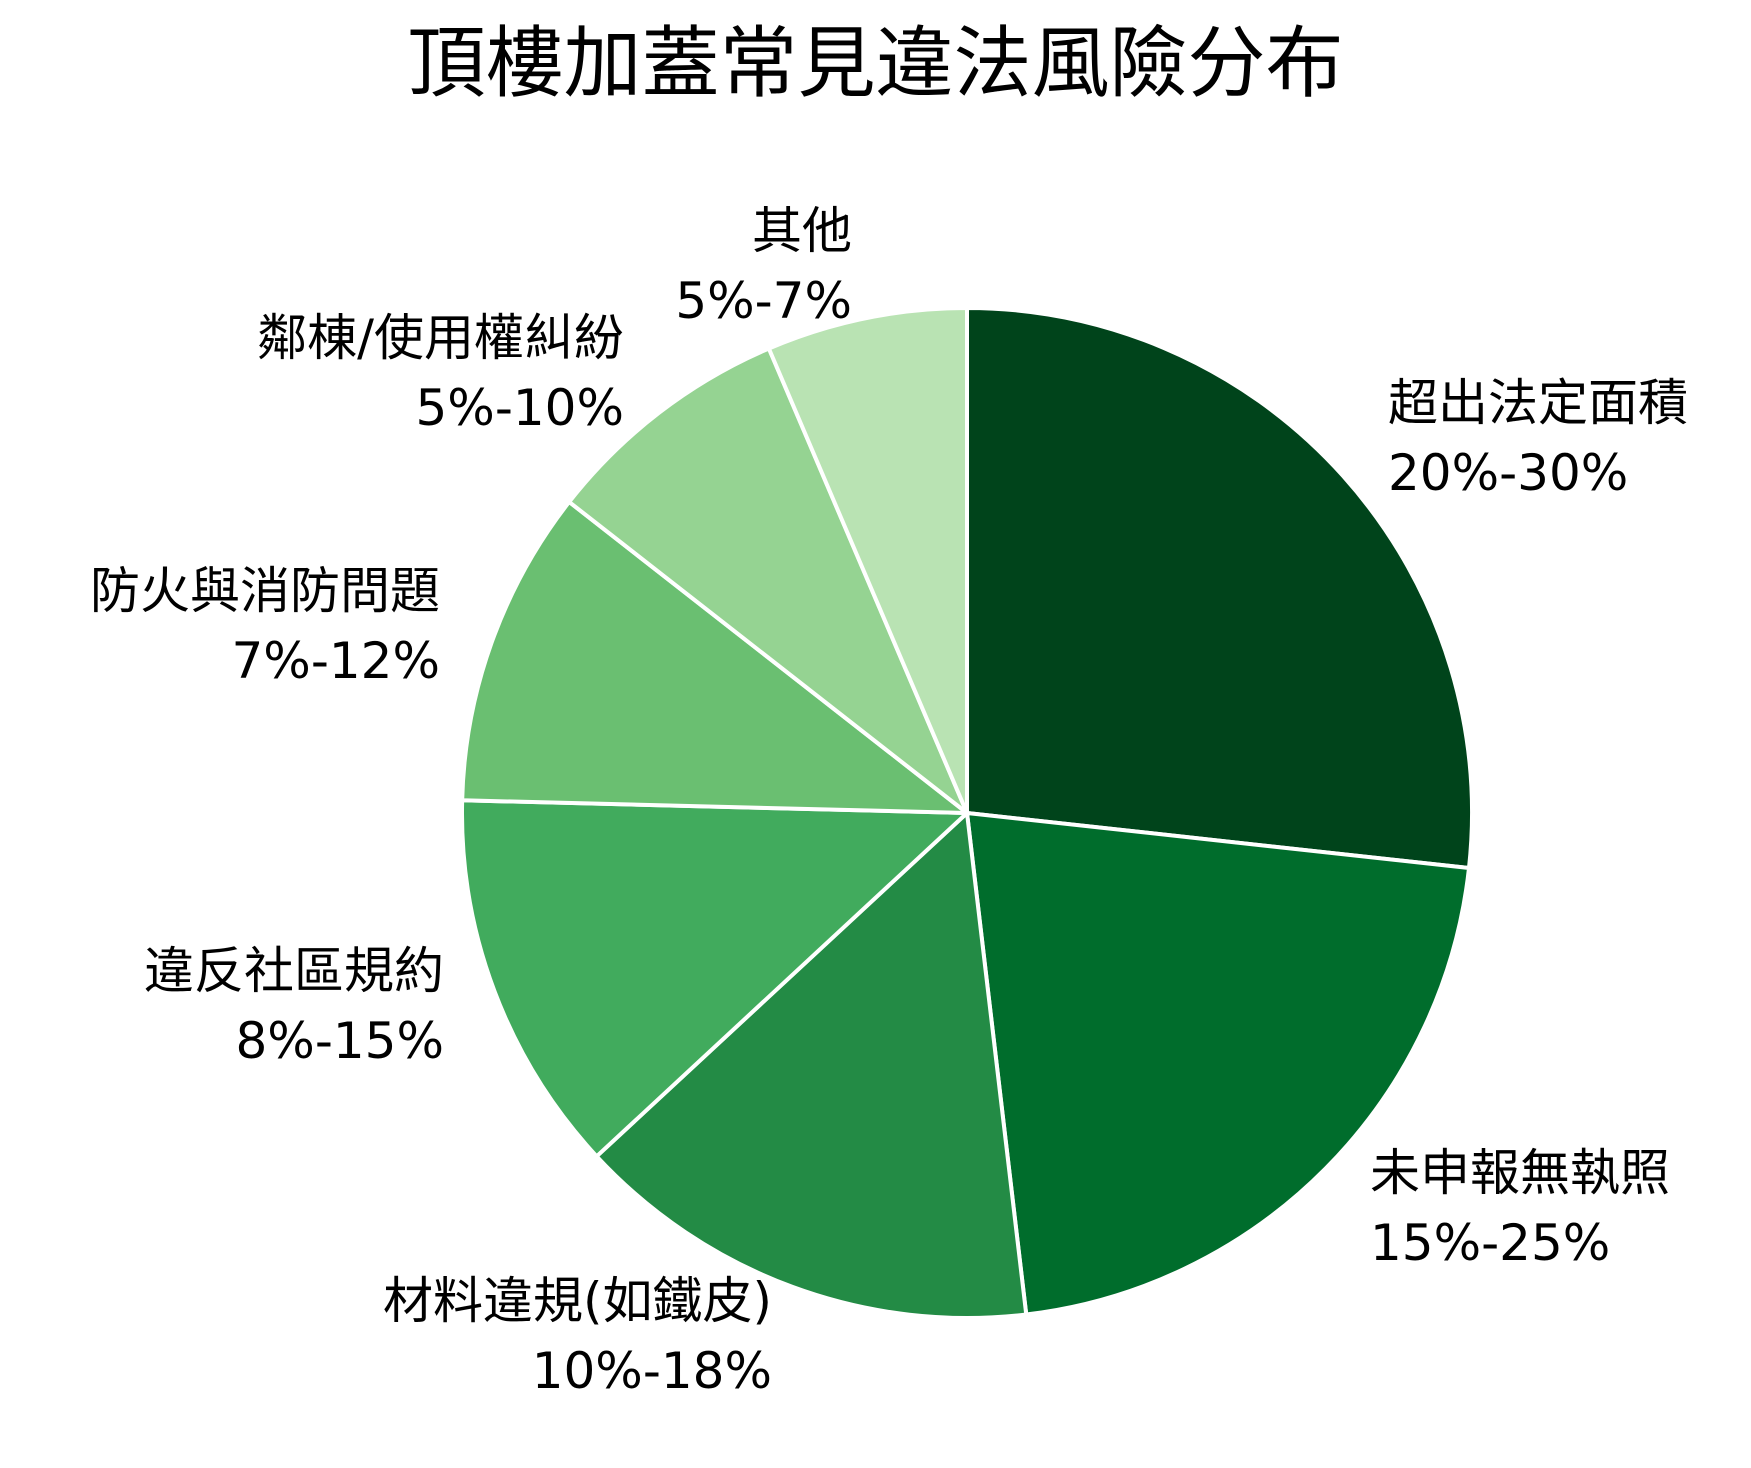 The height and width of the screenshot is (1468, 1751). What do you see at coordinates (294, 971) in the screenshot?
I see `slice-label-4: 違反社區規約` at bounding box center [294, 971].